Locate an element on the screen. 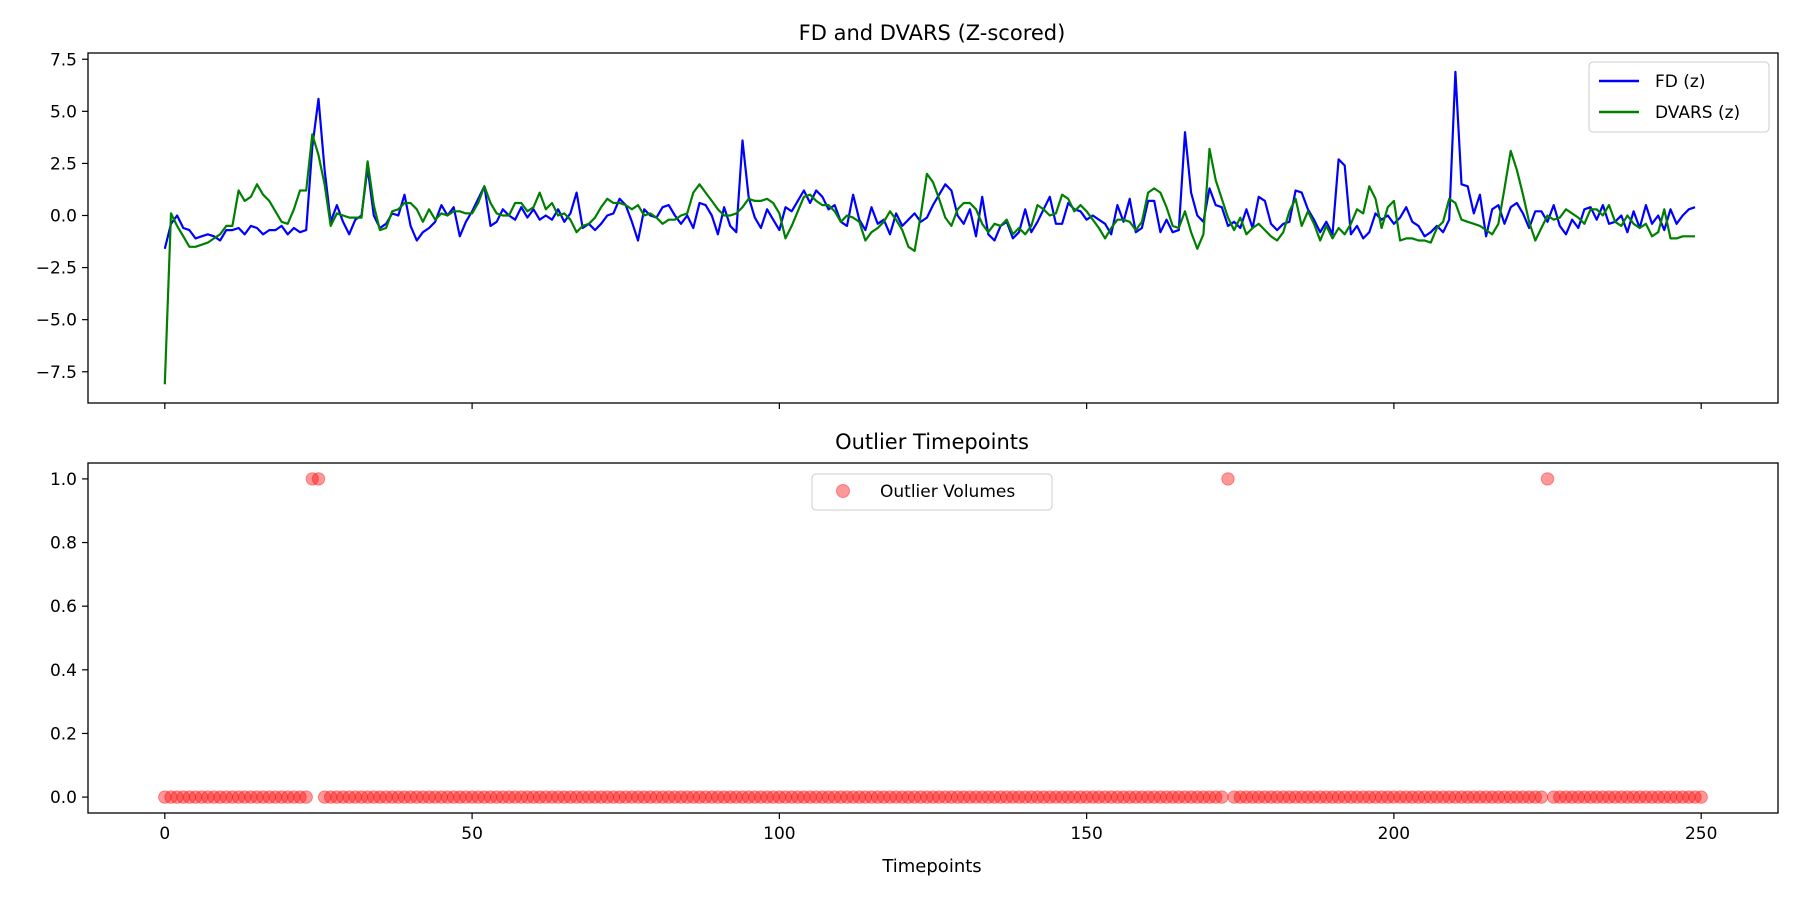 This screenshot has width=1800, height=900. outlier-legend: Outlier Volumes is located at coordinates (932, 492).